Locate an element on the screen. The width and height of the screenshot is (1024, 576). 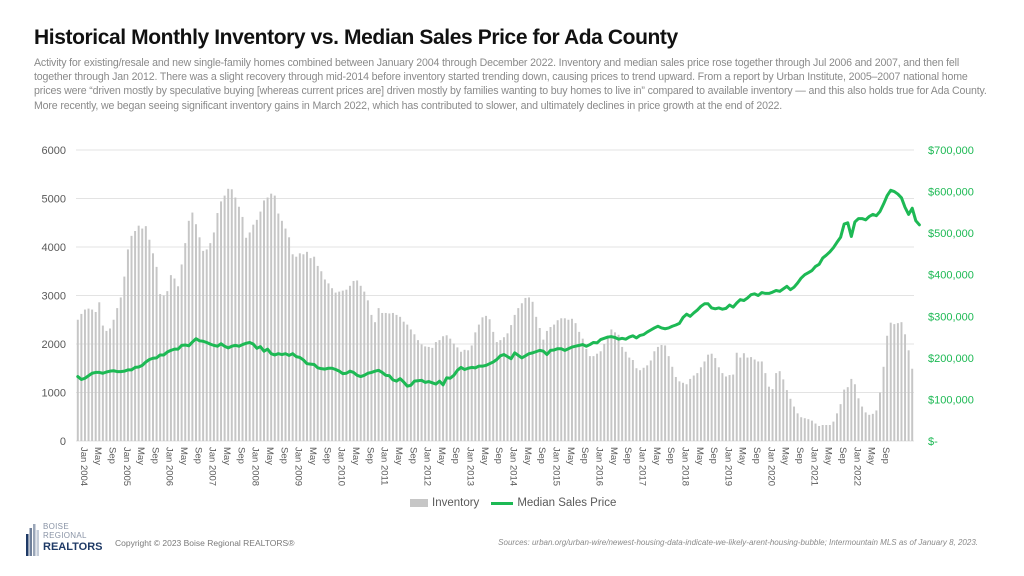
y-right-tick-label: $300,000 is located at coordinates (951, 317).